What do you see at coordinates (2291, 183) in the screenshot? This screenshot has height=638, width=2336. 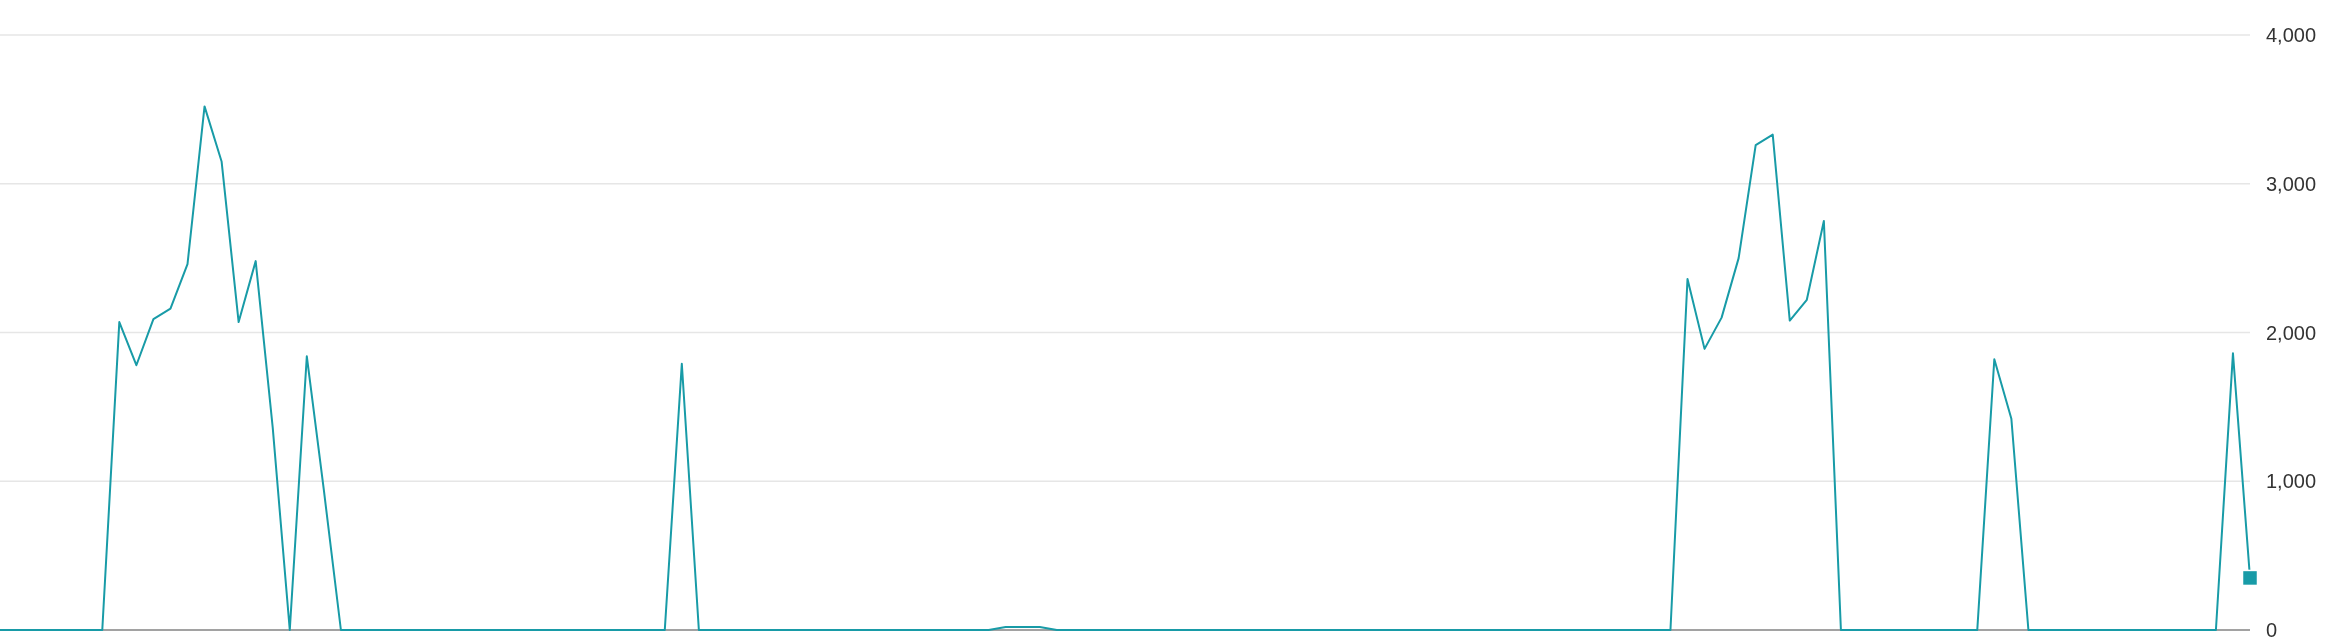 I see `y-tick-label: 3,000` at bounding box center [2291, 183].